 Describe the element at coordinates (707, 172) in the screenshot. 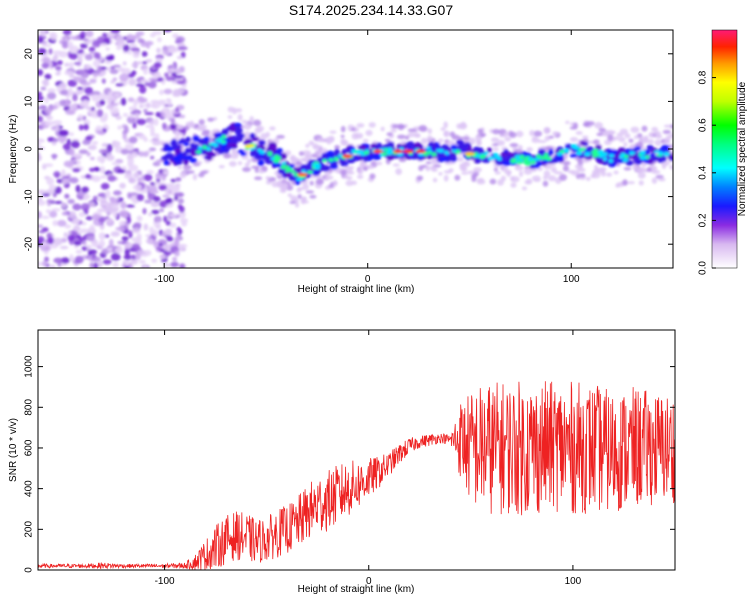

I see `colorbar-axes: 0.0 0.2 0.4 0.6 0.8` at that location.